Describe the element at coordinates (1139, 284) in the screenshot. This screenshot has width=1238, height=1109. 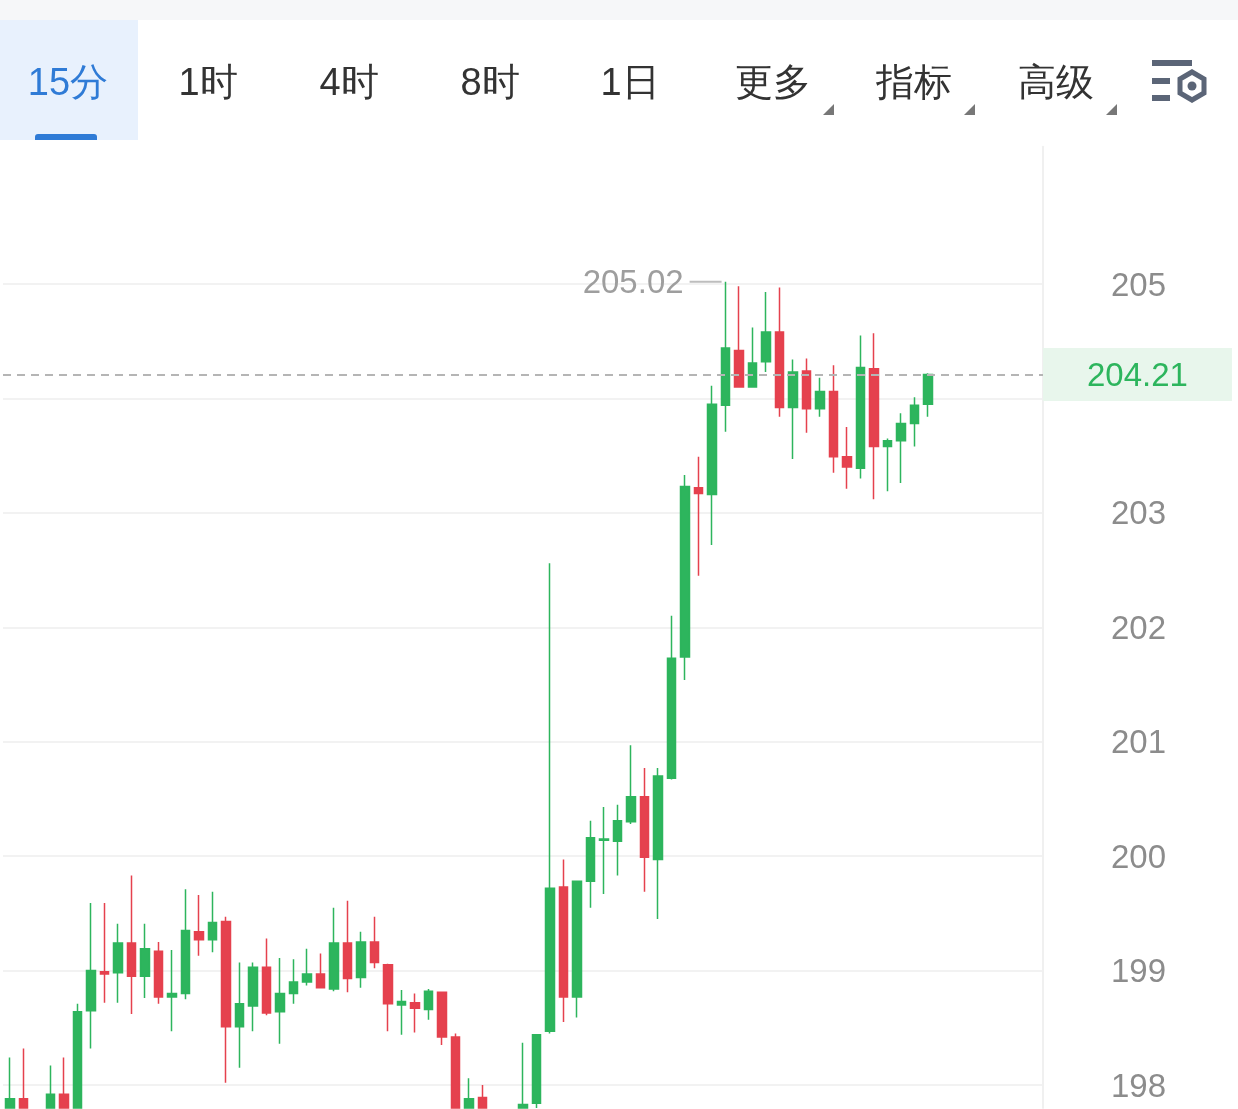
I see `y-tick-label: 205` at that location.